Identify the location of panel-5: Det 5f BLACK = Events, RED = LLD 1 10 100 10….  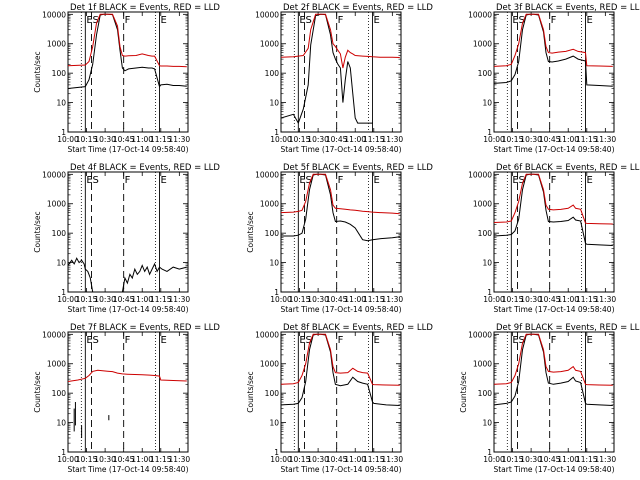
(339, 238).